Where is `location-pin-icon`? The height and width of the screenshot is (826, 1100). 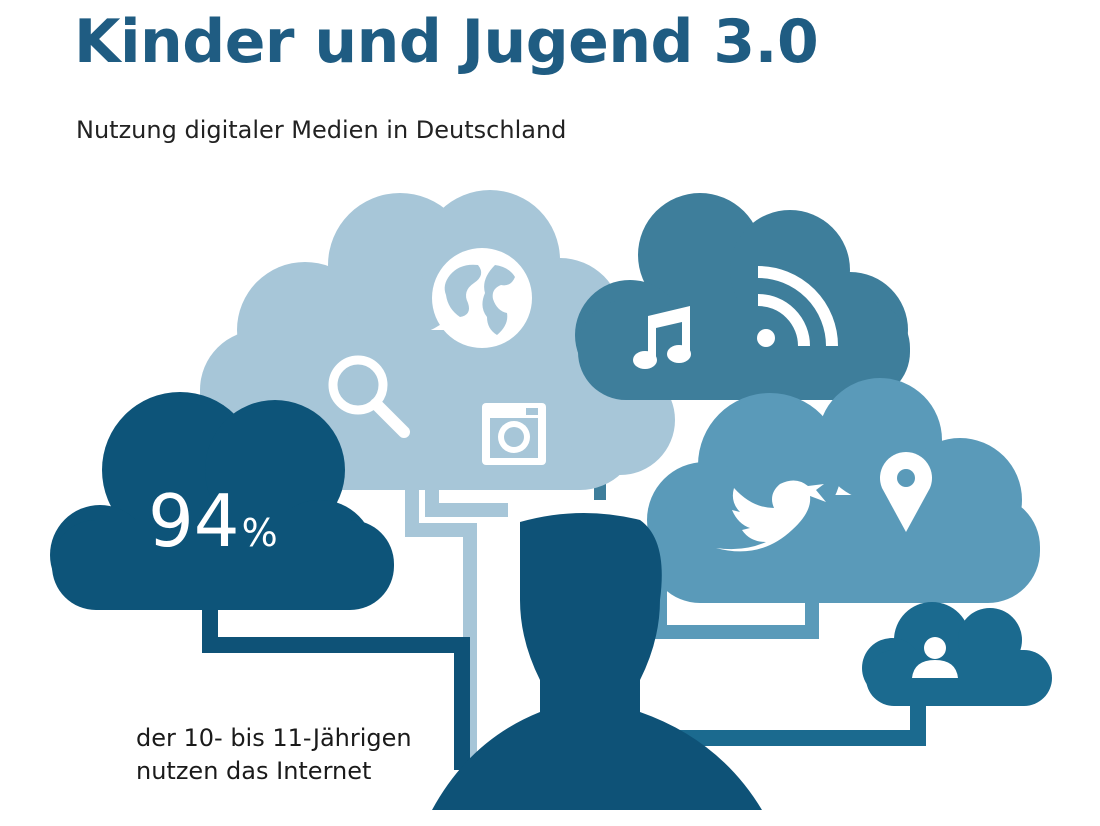
location-pin-icon is located at coordinates (906, 492).